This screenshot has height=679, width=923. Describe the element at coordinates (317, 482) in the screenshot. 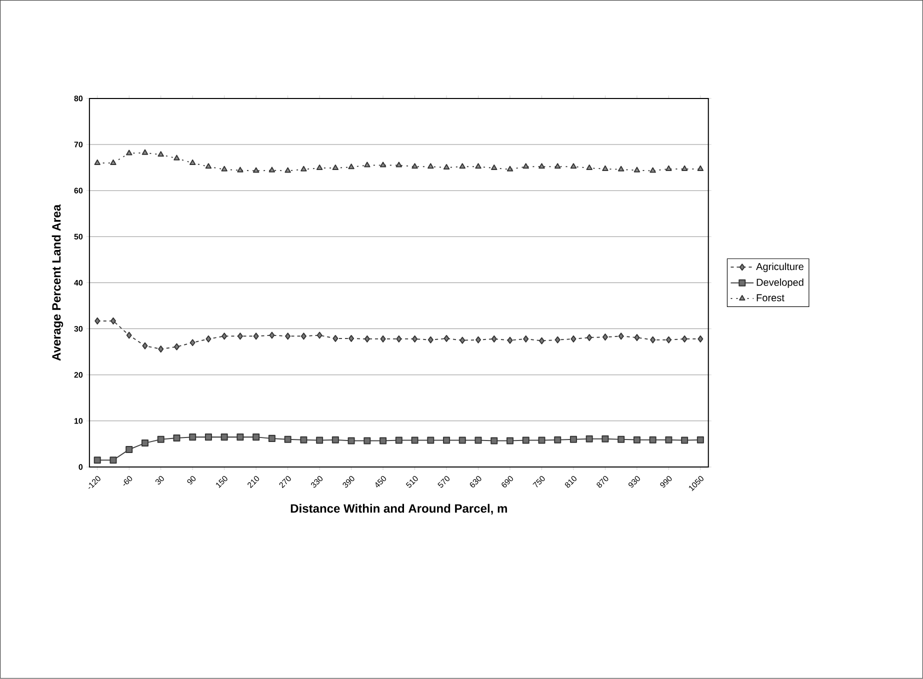

I see `x-tick-label: 330` at that location.